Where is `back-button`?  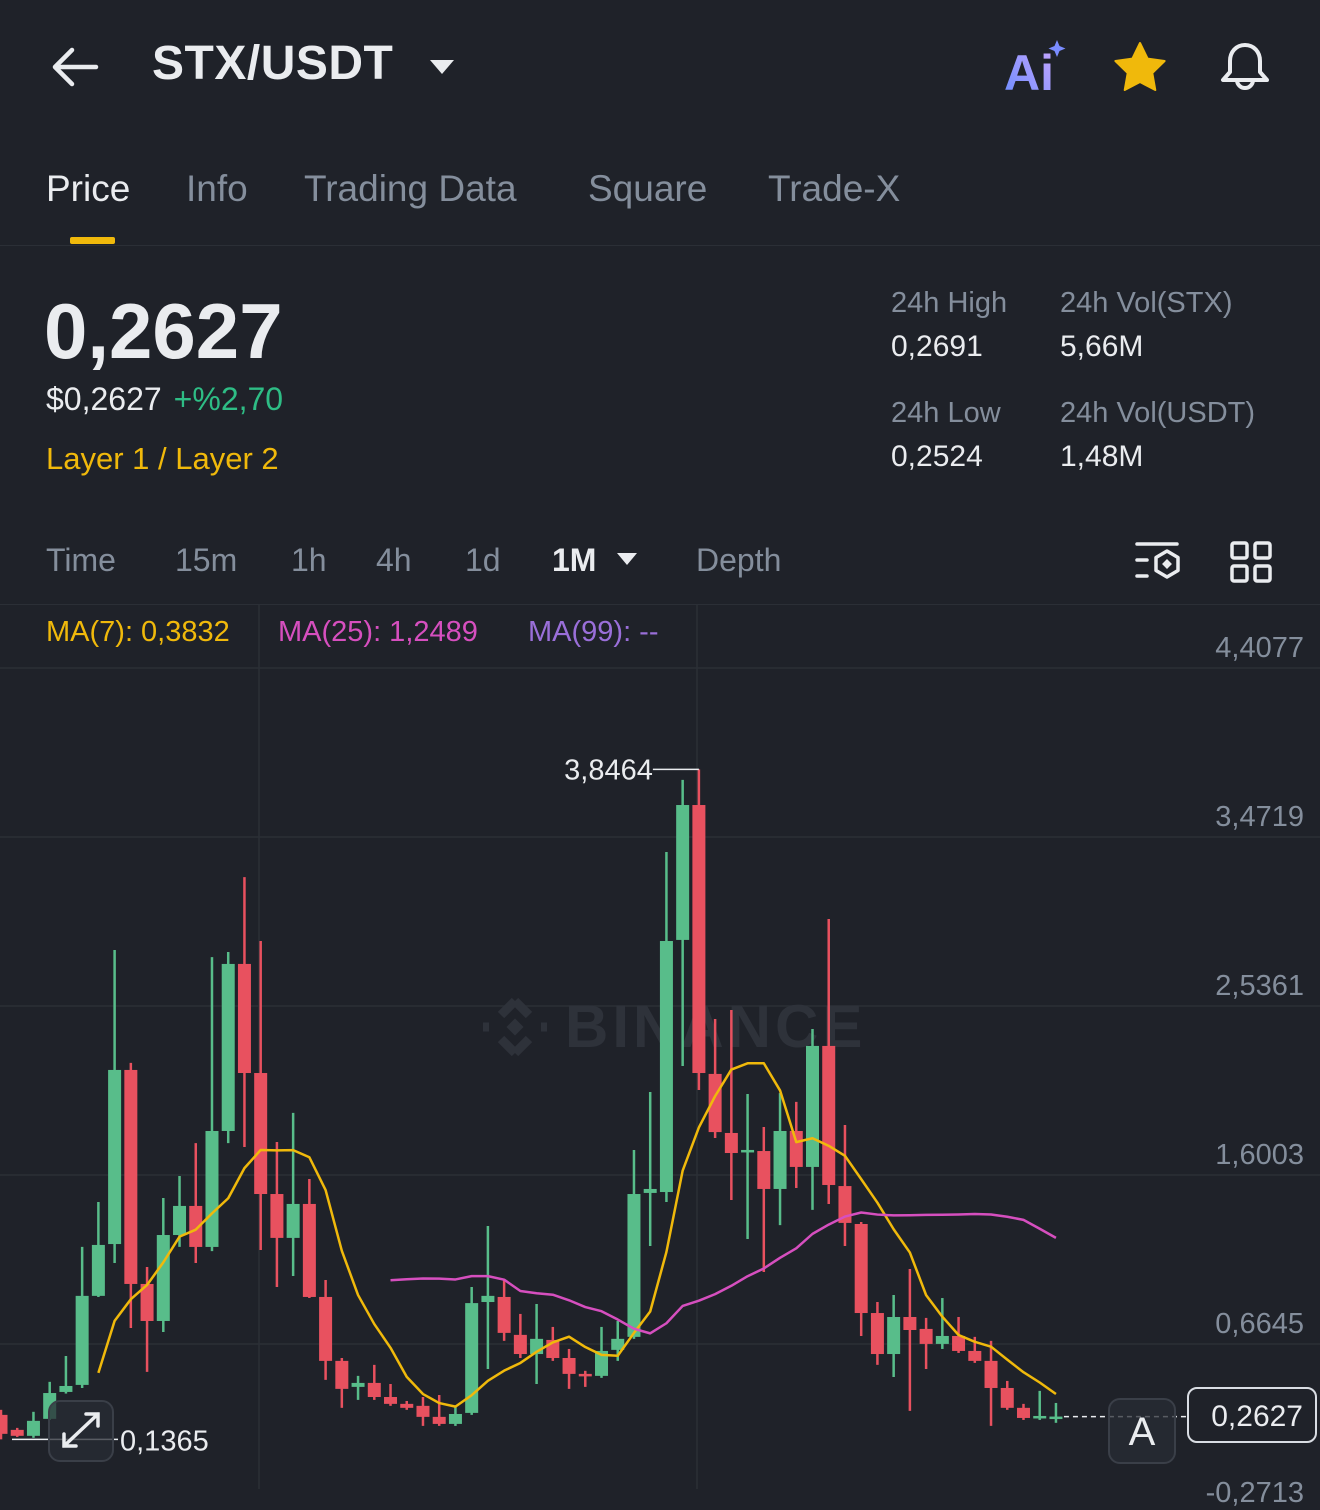 back-button is located at coordinates (75, 67).